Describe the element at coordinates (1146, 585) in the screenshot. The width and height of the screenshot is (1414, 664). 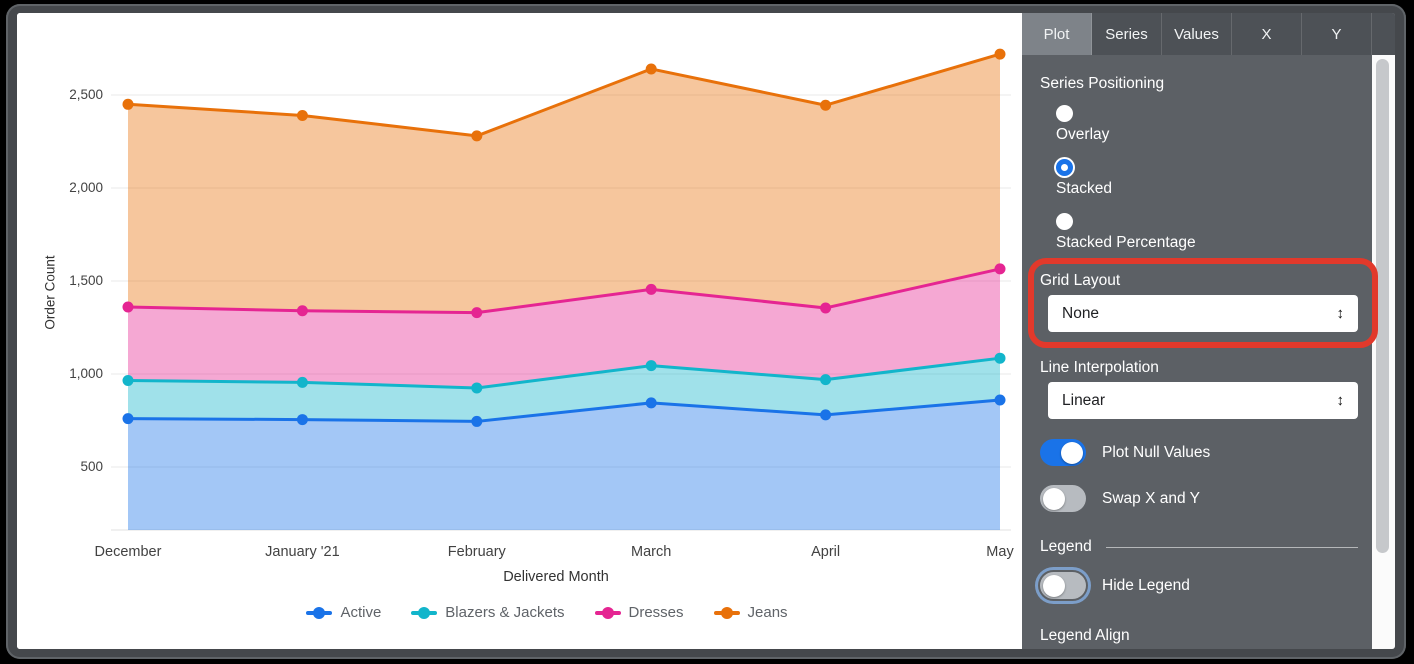
I see `hide-legend-label: Hide Legend` at that location.